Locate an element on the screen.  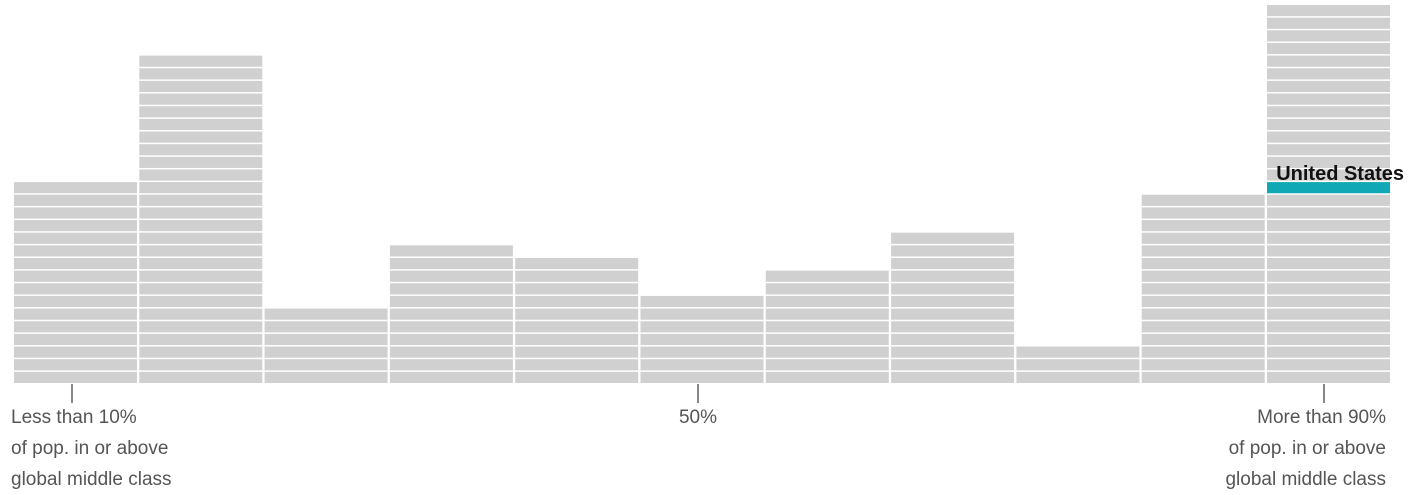
bar-50-60% is located at coordinates (702, 339).